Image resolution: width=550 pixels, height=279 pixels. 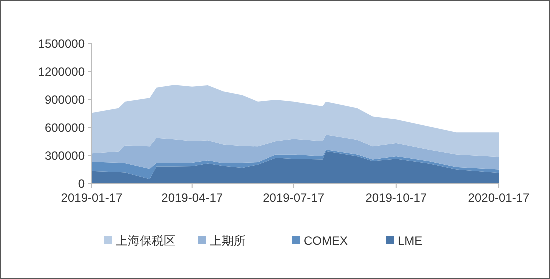 What do you see at coordinates (65, 100) in the screenshot?
I see `y-tick-label: 900000` at bounding box center [65, 100].